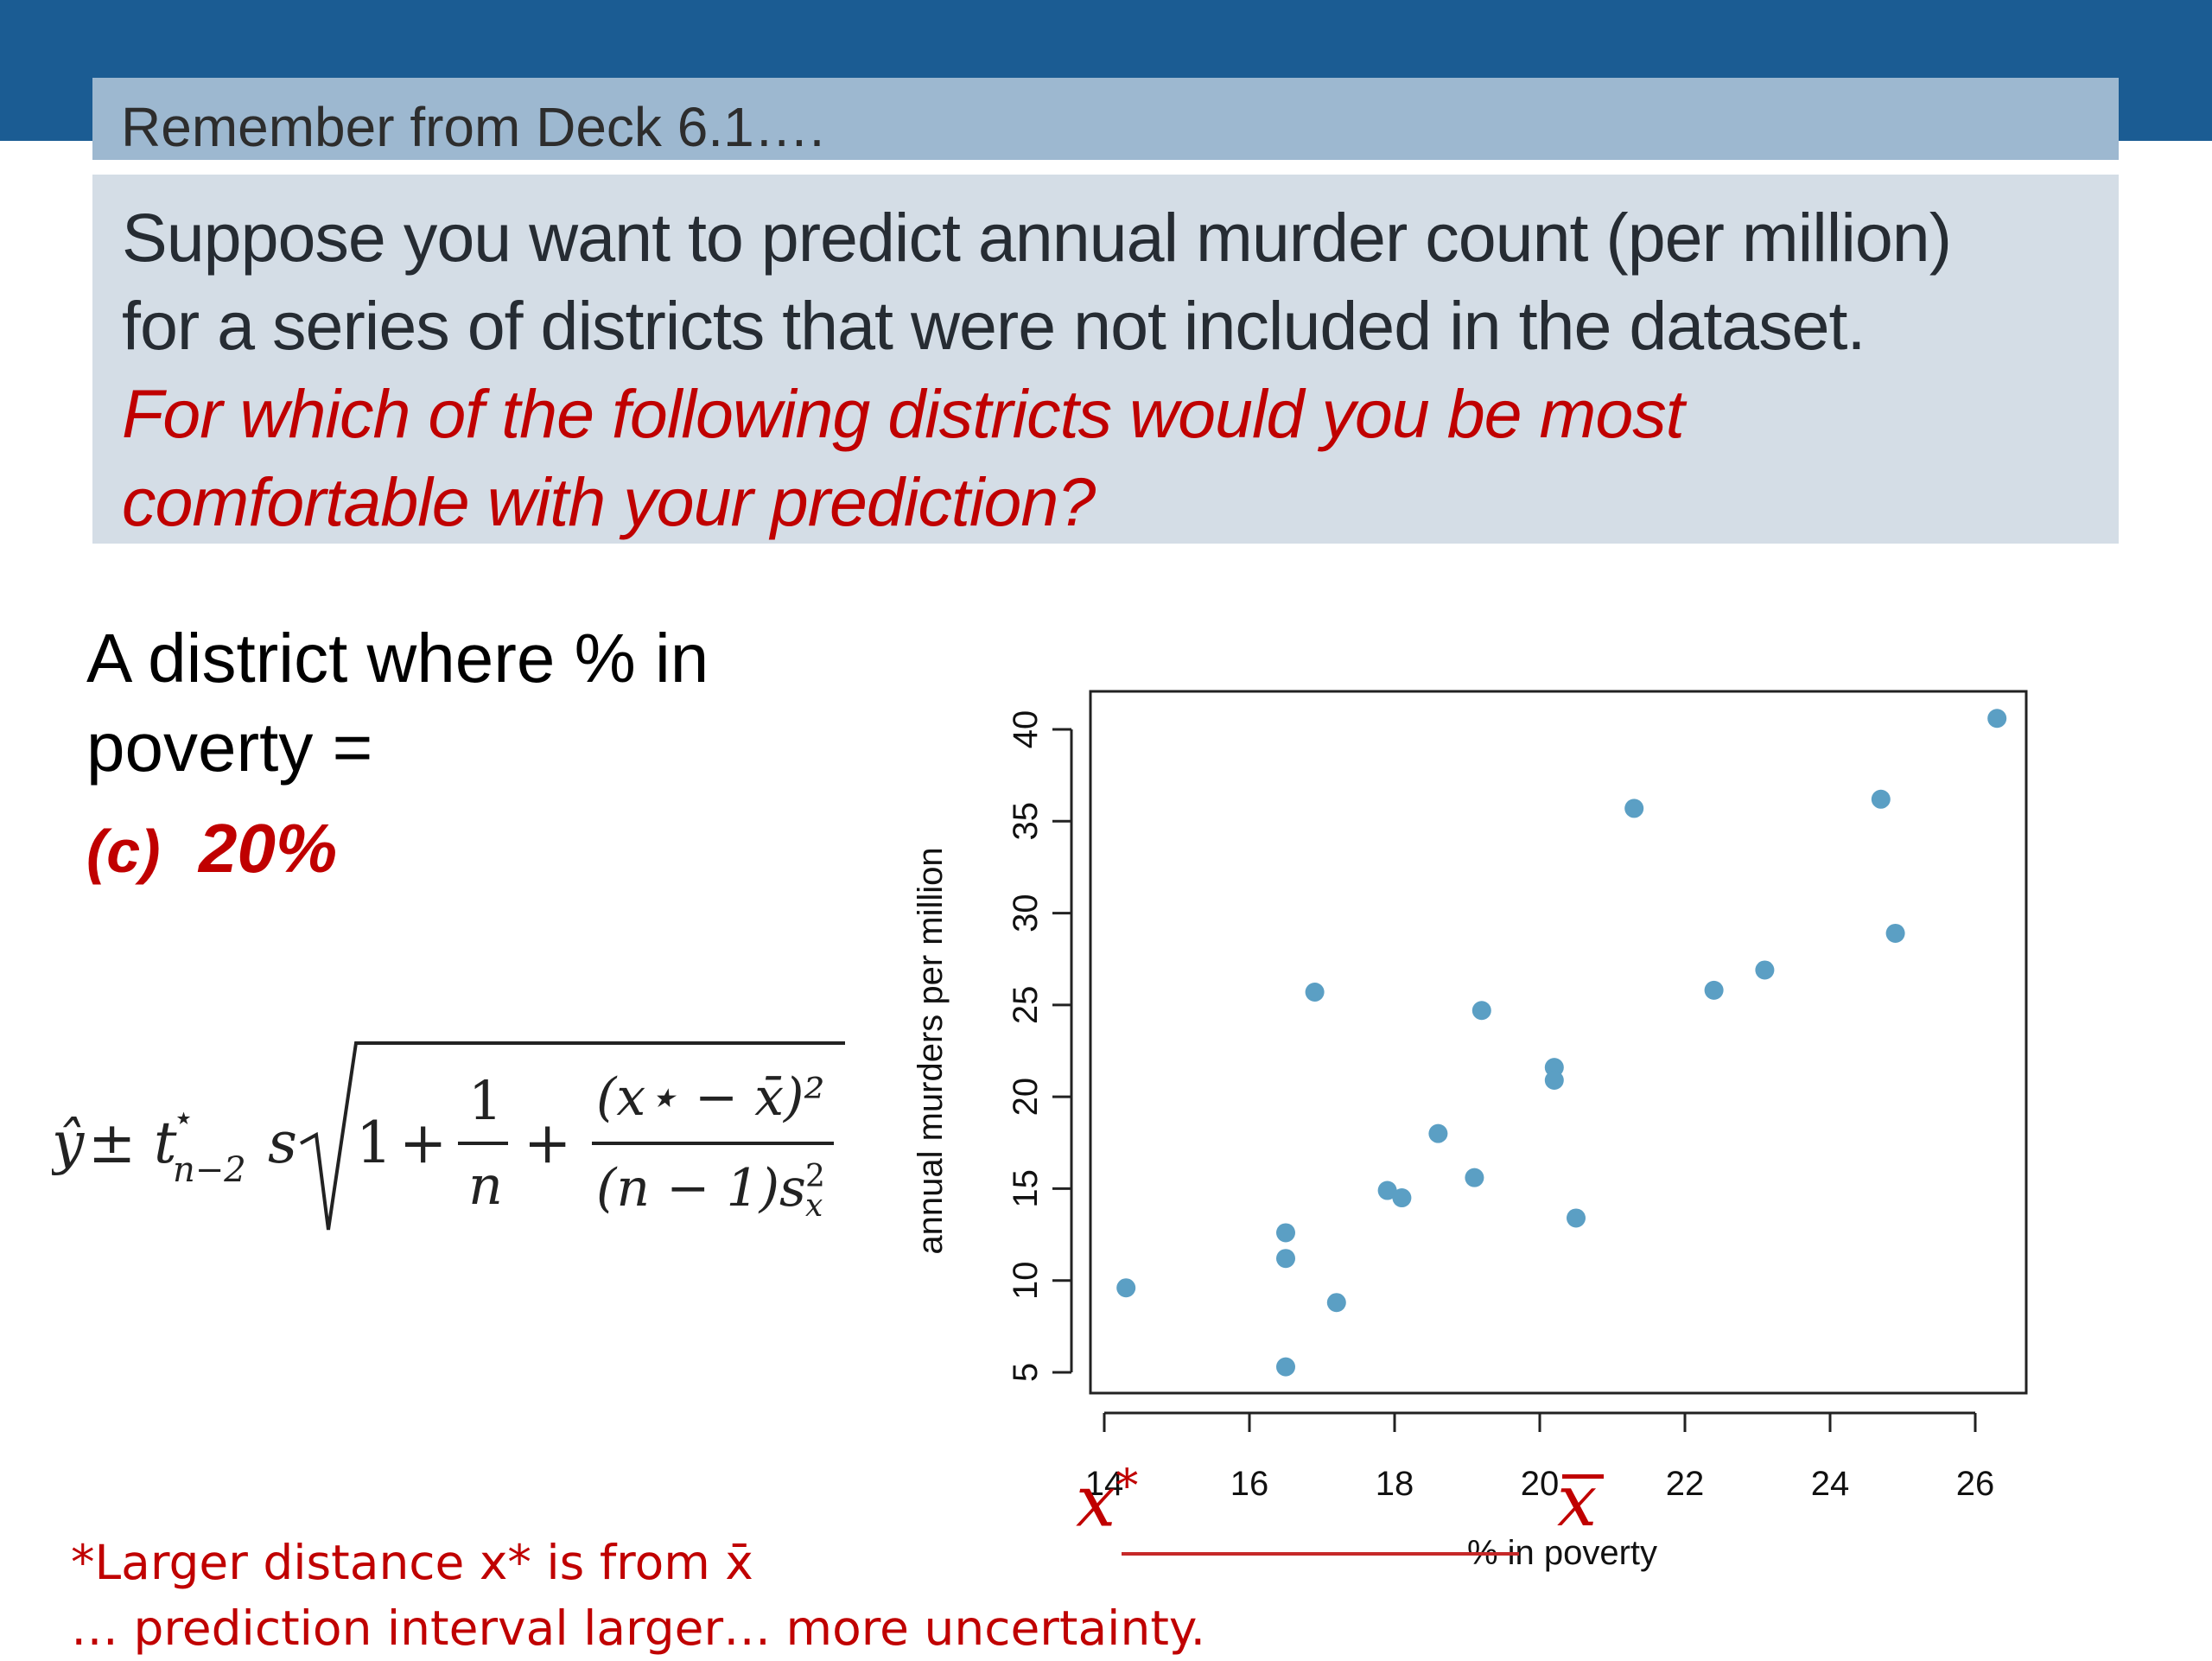 The height and width of the screenshot is (1661, 2212). Describe the element at coordinates (547, 1143) in the screenshot. I see `formula-plus-2: +` at that location.